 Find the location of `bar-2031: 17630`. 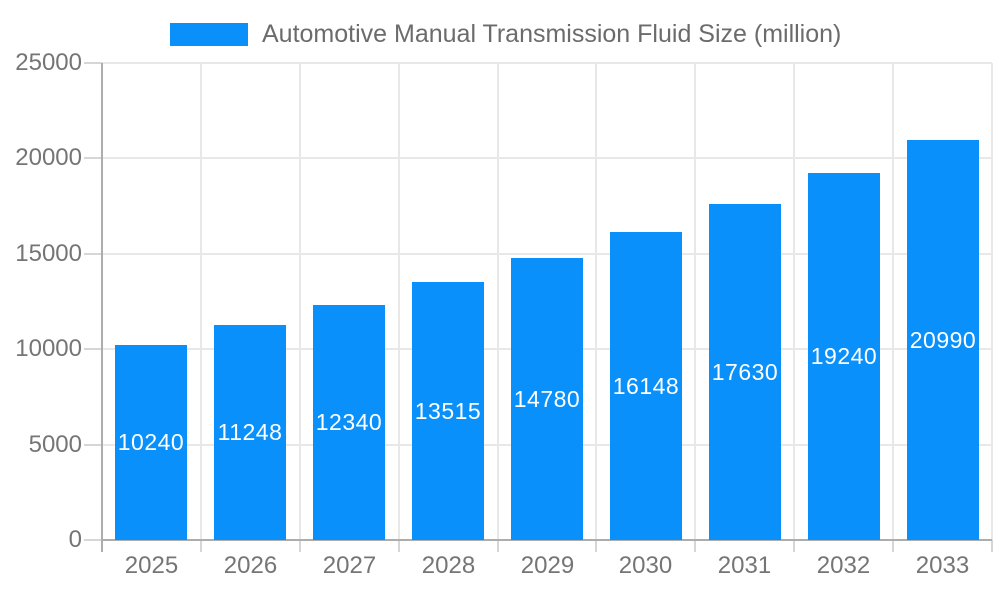

bar-2031: 17630 is located at coordinates (745, 372).